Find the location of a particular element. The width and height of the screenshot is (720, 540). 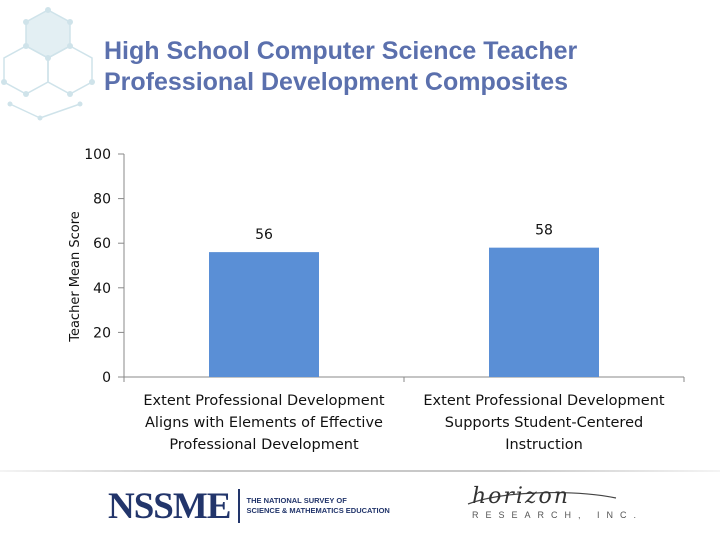

horizon-swoosh-icon is located at coordinates (542, 498).